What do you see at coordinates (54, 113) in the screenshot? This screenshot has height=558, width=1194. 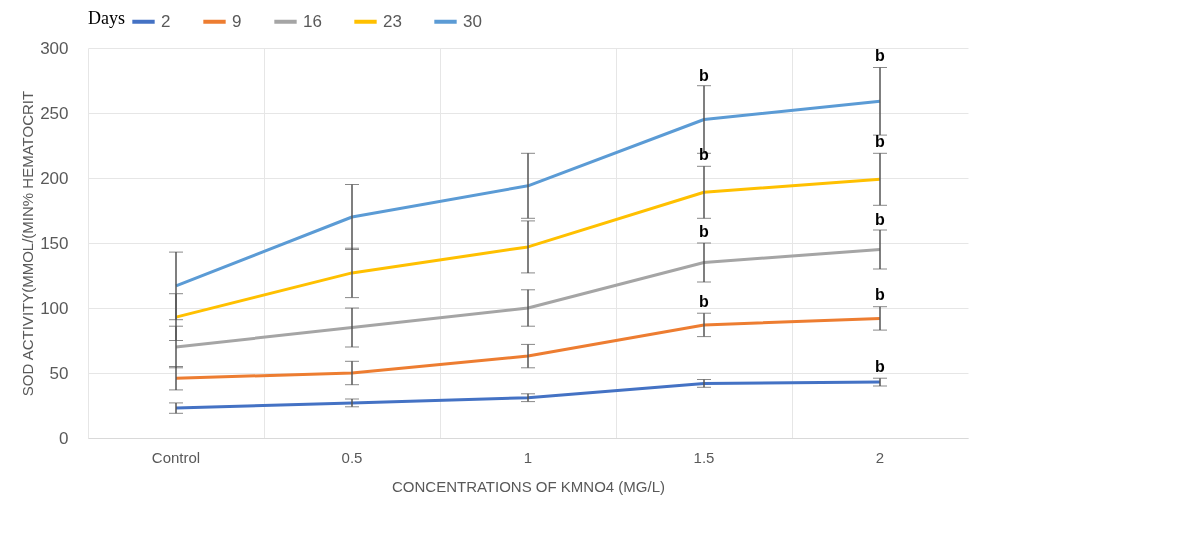 I see `y-tick-label: 250` at bounding box center [54, 113].